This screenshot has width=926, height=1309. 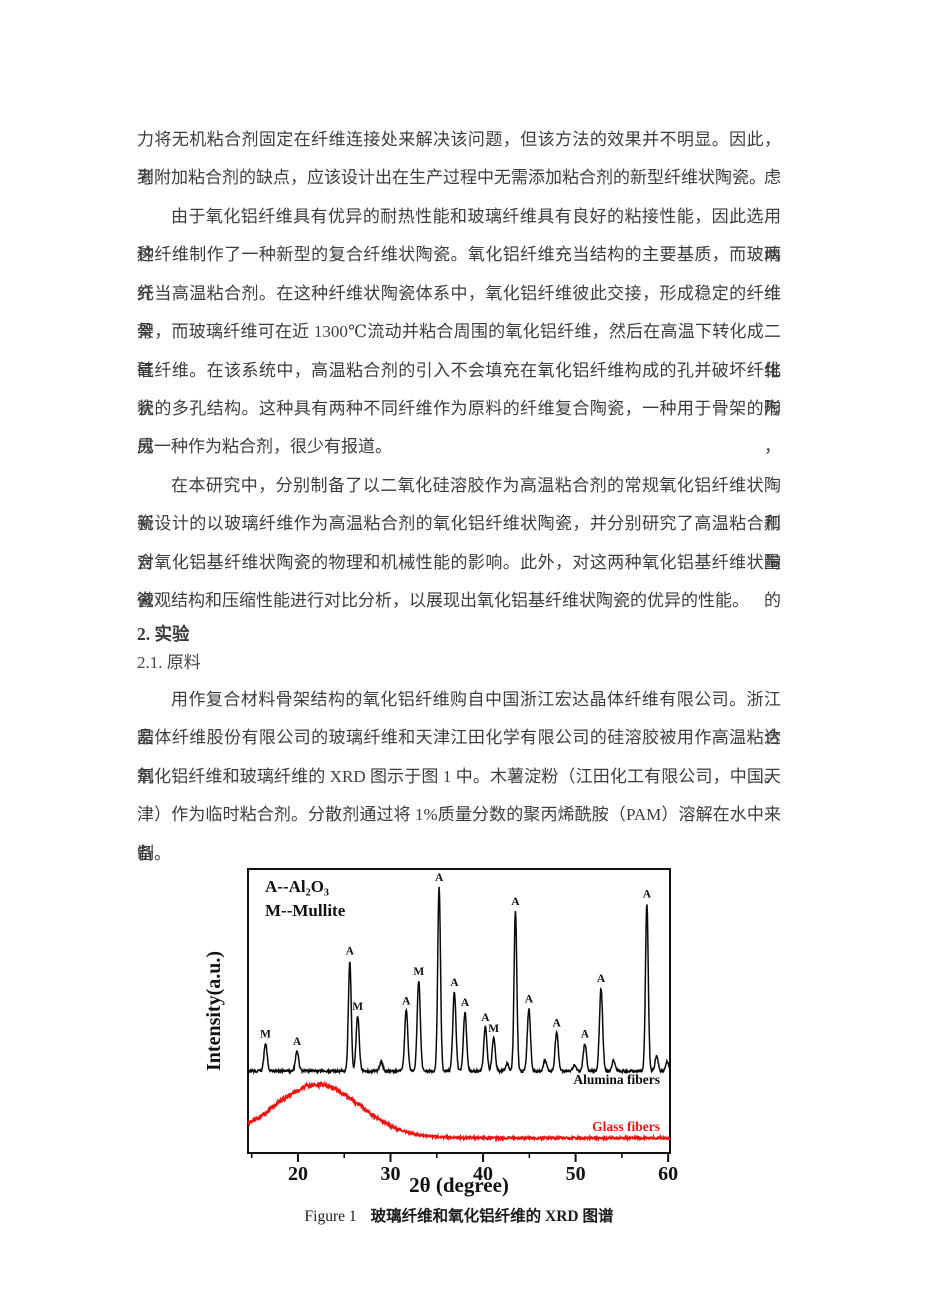 What do you see at coordinates (297, 886) in the screenshot?
I see `chart-legend: A--Al₂O₃` at bounding box center [297, 886].